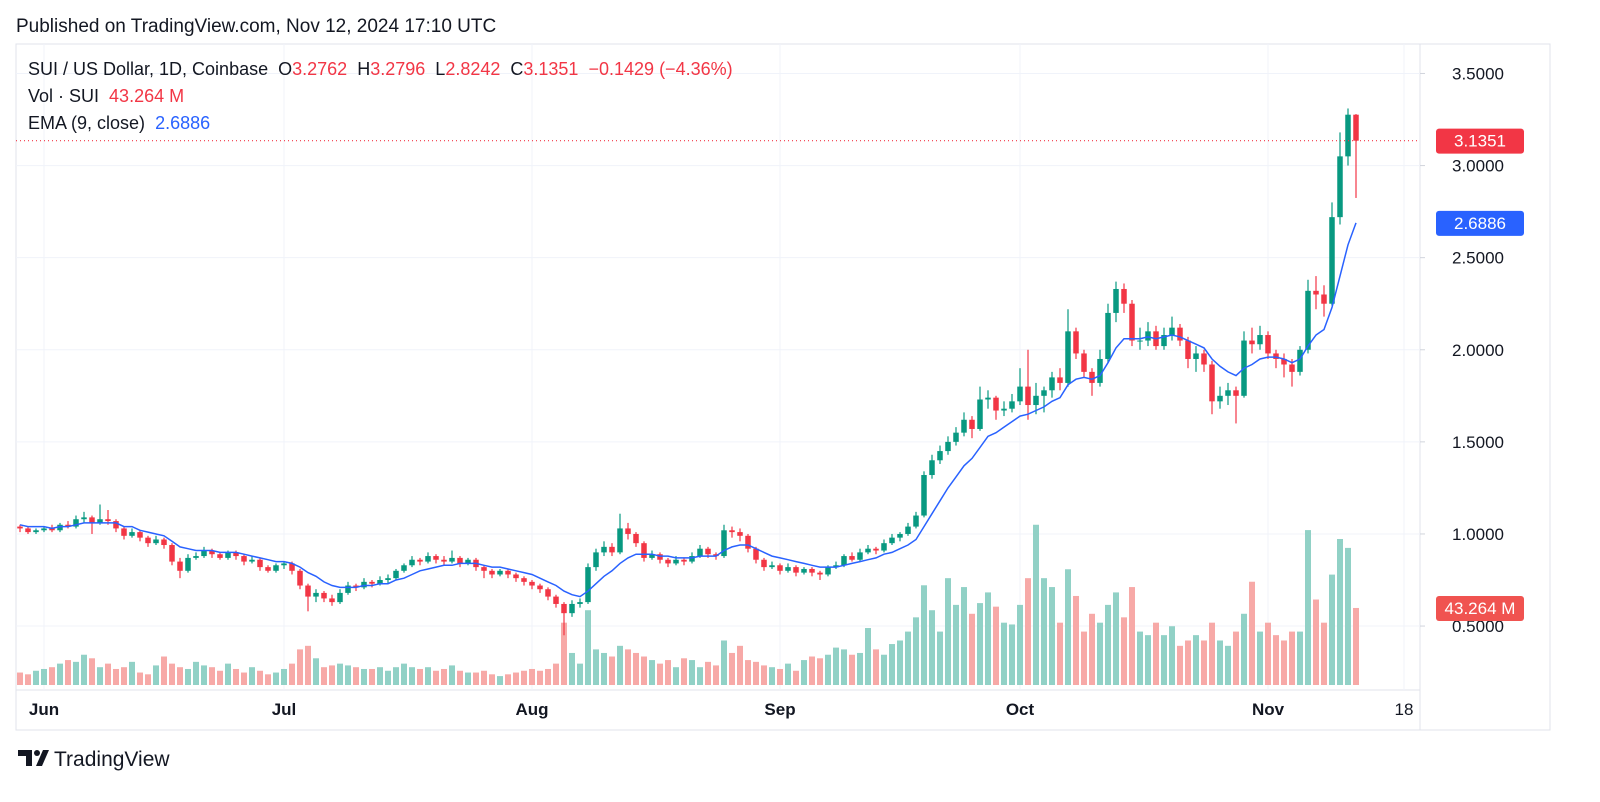 The width and height of the screenshot is (1600, 802). Describe the element at coordinates (1404, 709) in the screenshot. I see `x-tick-label: 18` at that location.